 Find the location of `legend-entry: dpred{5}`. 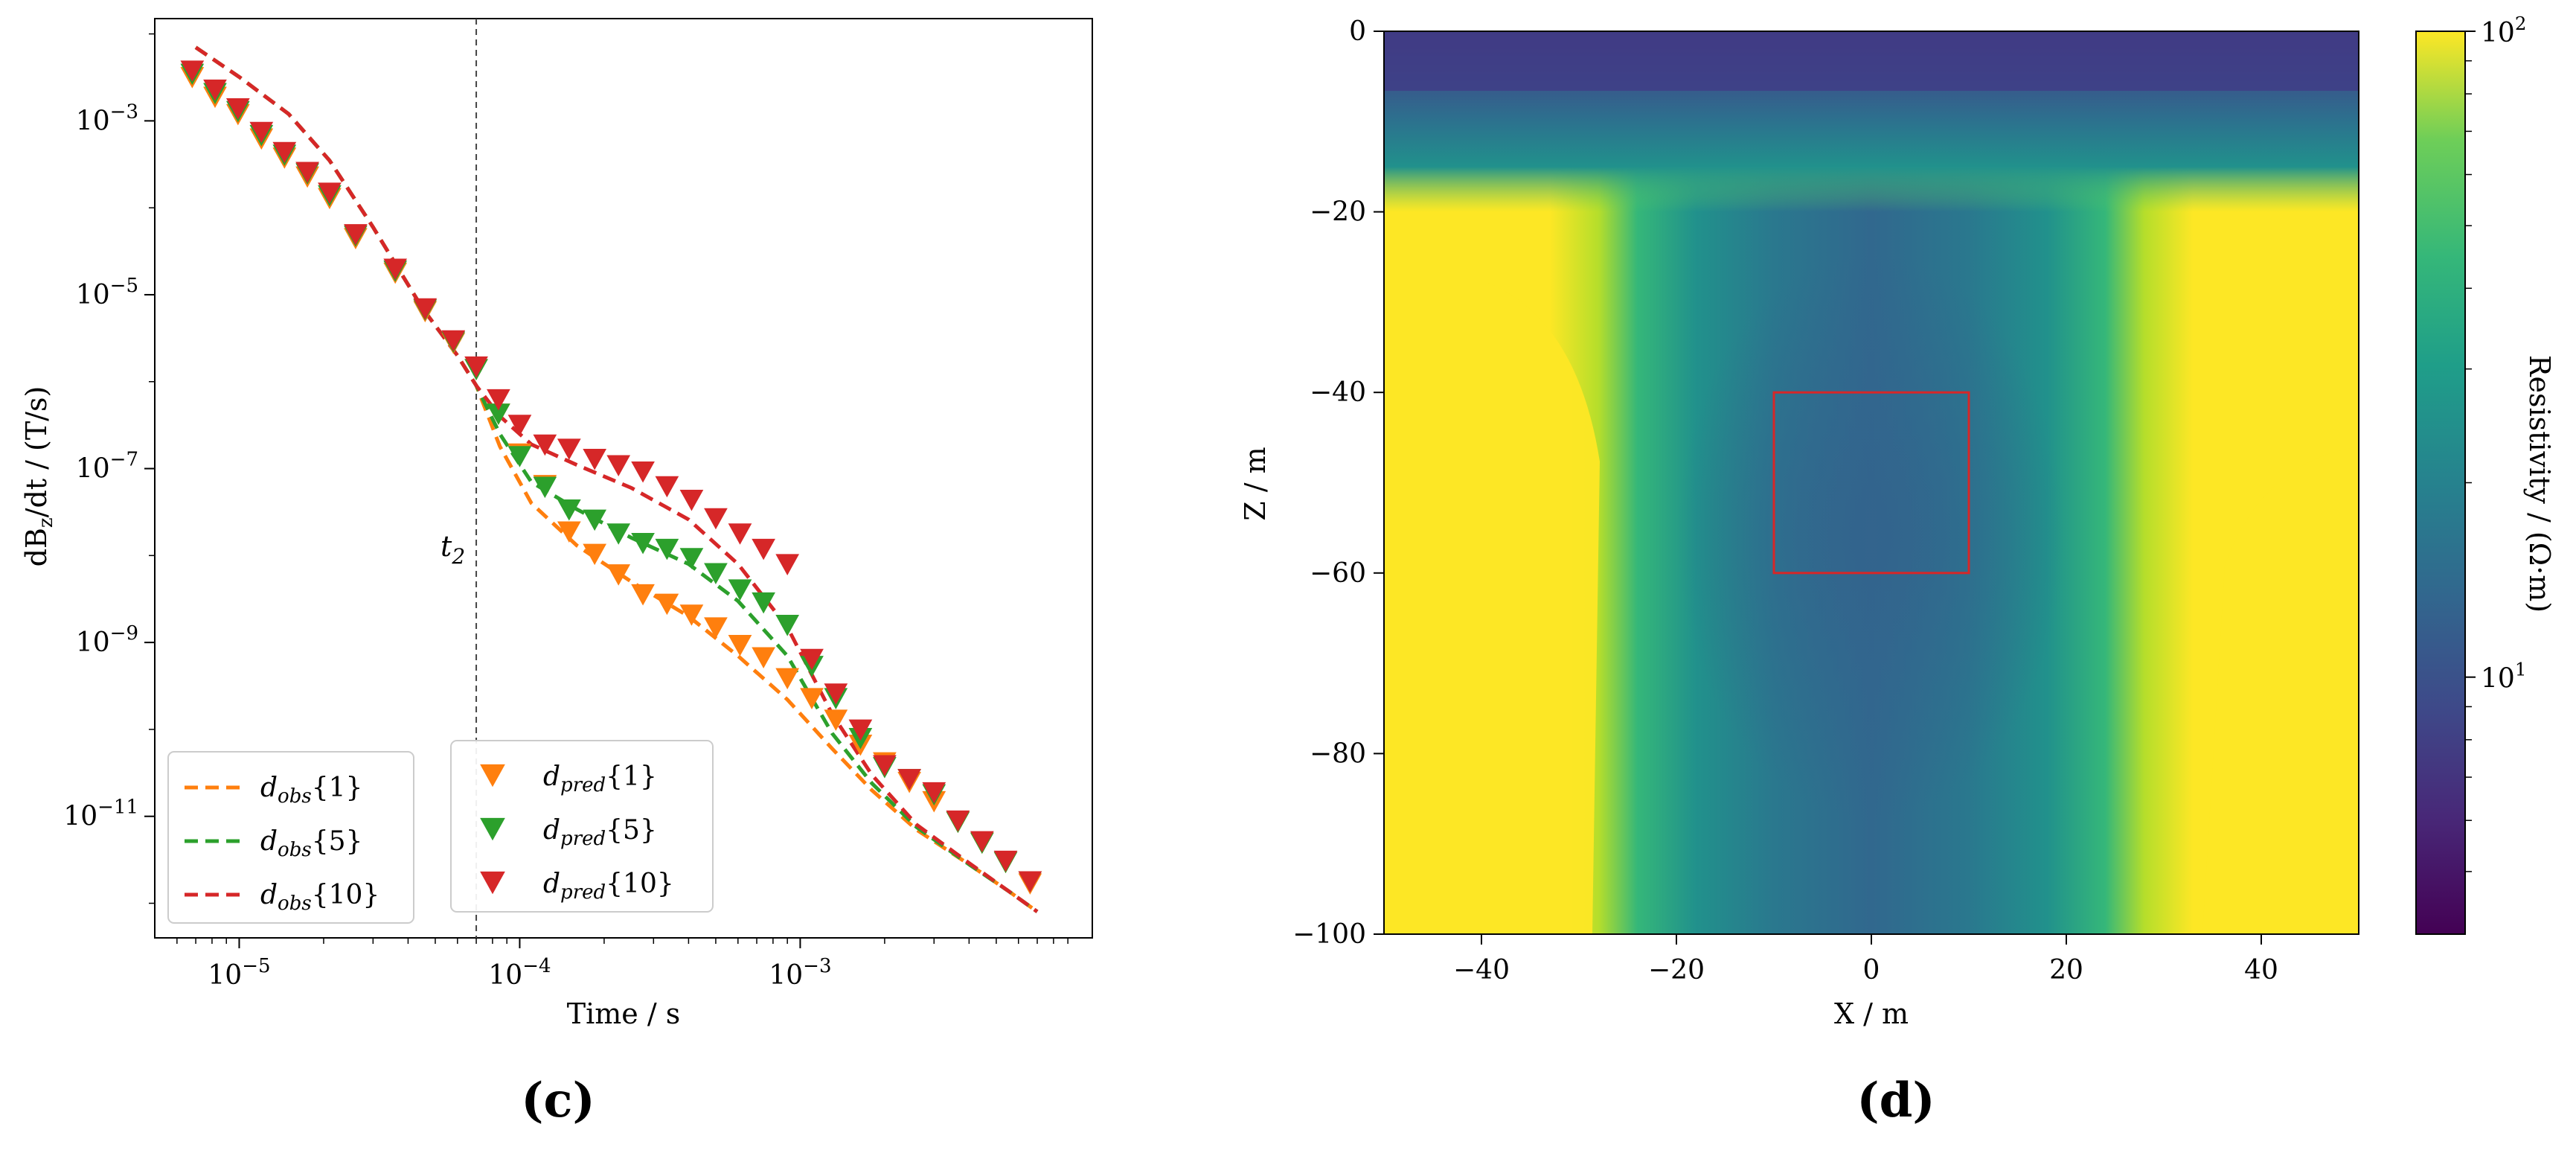

legend-entry: dpred{5} is located at coordinates (600, 832).